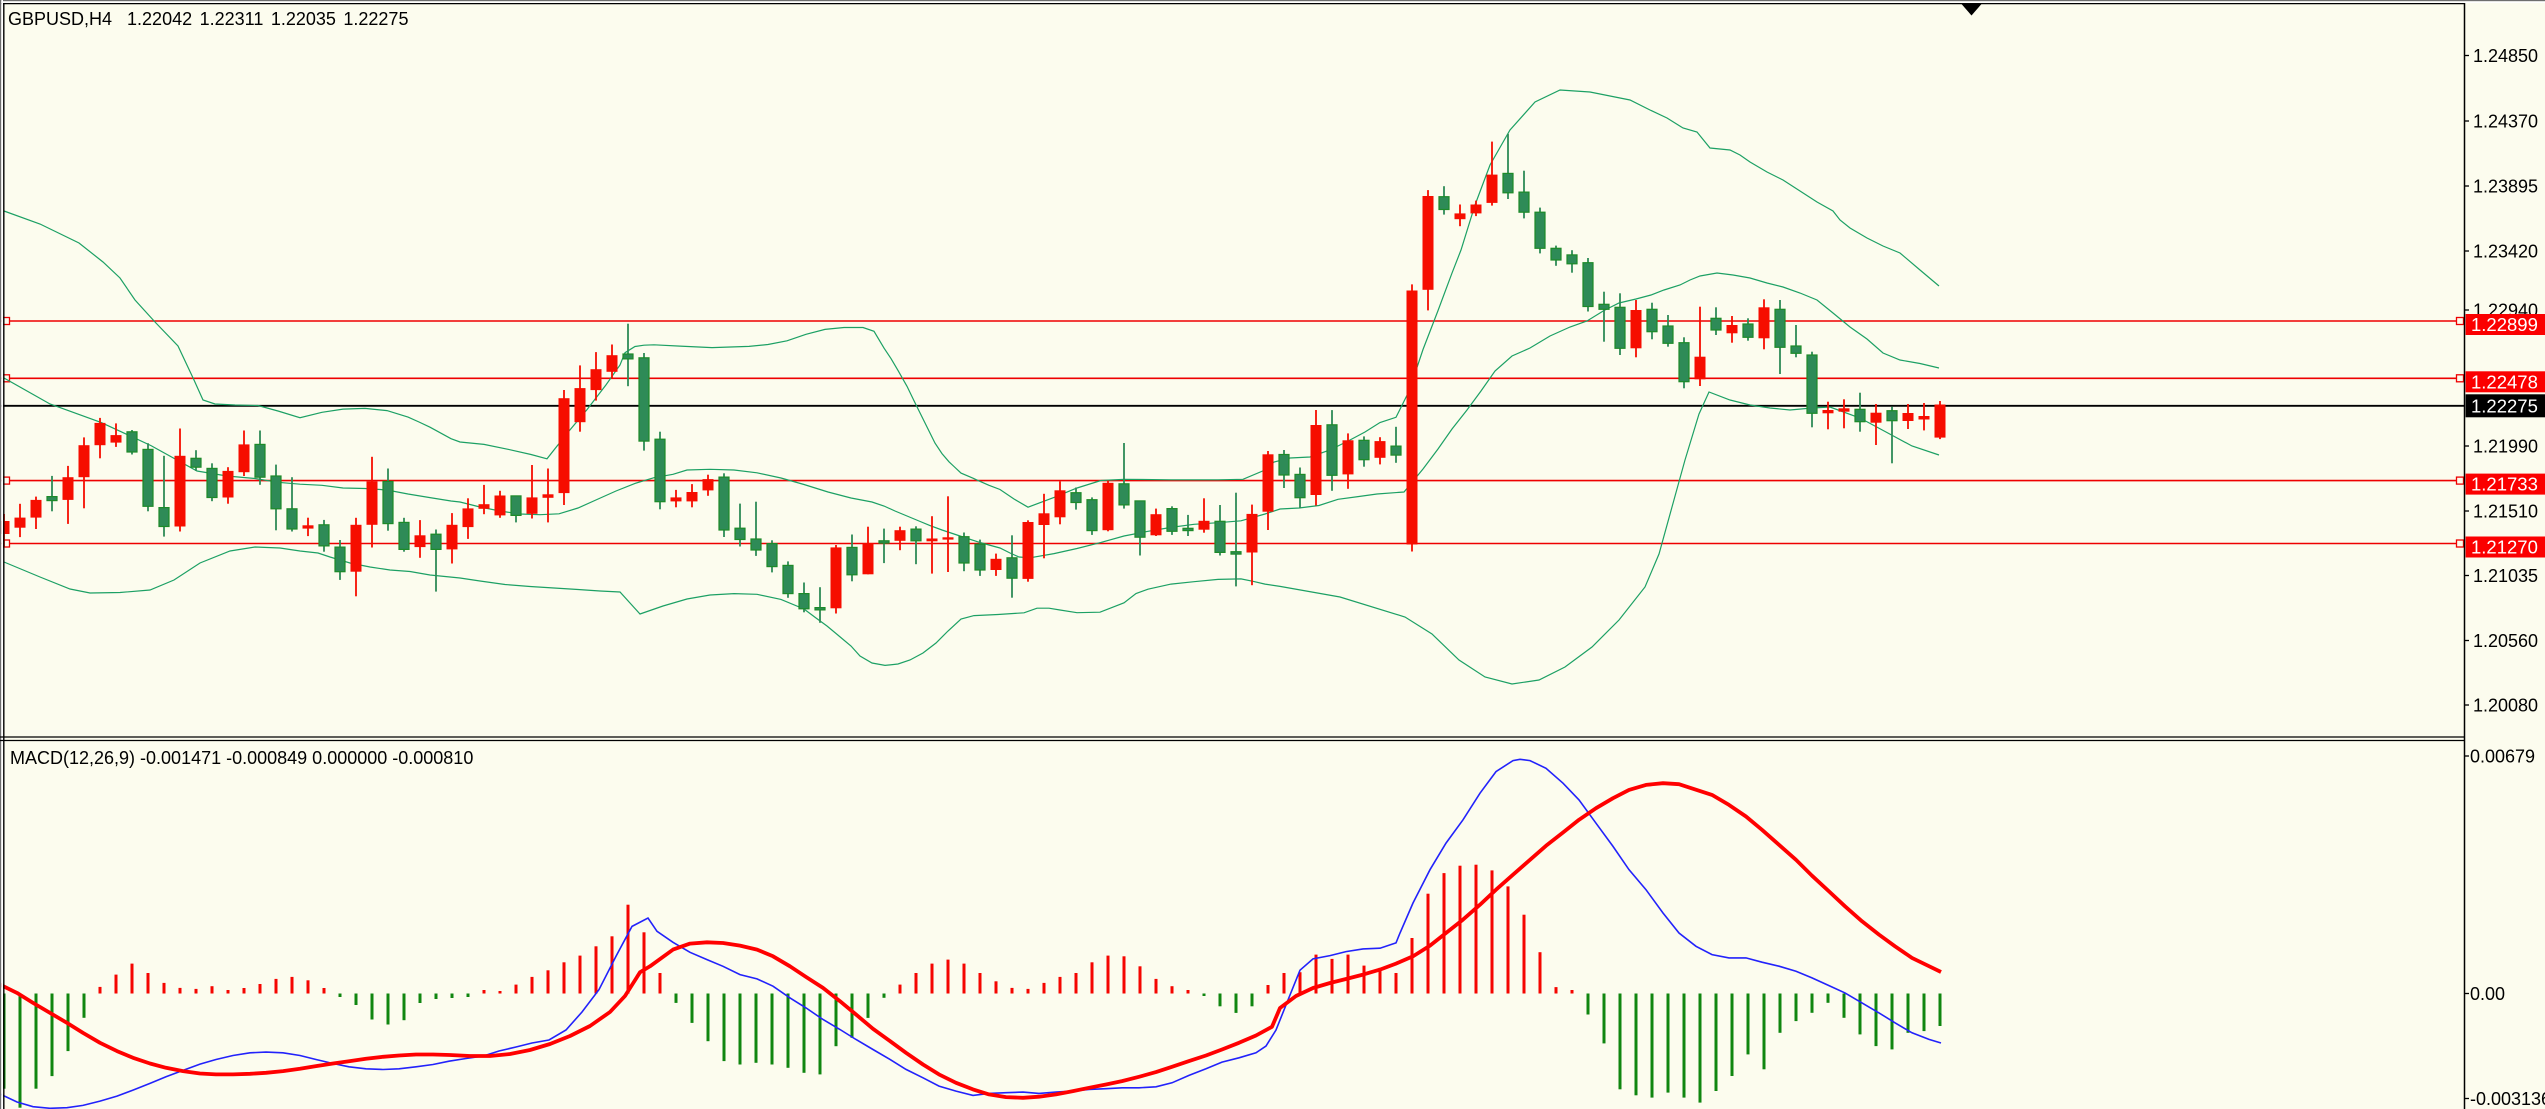 This screenshot has width=2545, height=1109. Describe the element at coordinates (2505, 512) in the screenshot. I see `svg-text: 1.21510` at that location.